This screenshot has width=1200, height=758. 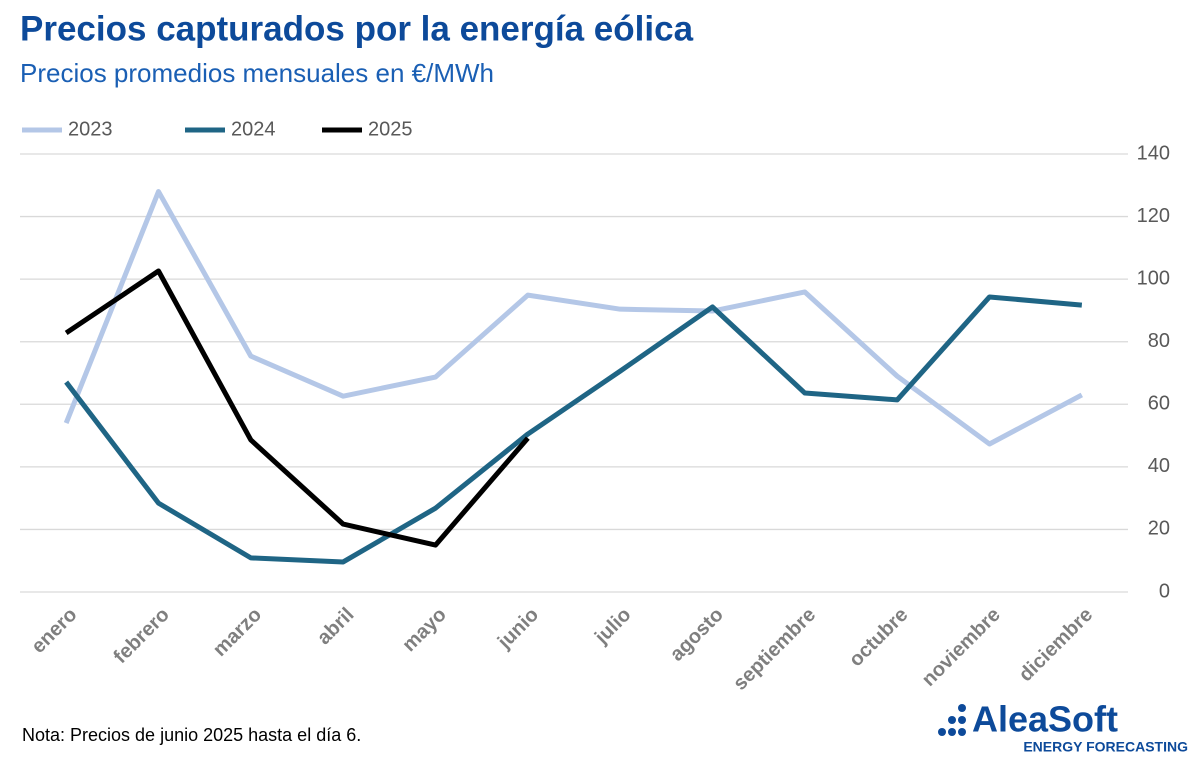 What do you see at coordinates (90, 129) in the screenshot?
I see `legend-label: 2023` at bounding box center [90, 129].